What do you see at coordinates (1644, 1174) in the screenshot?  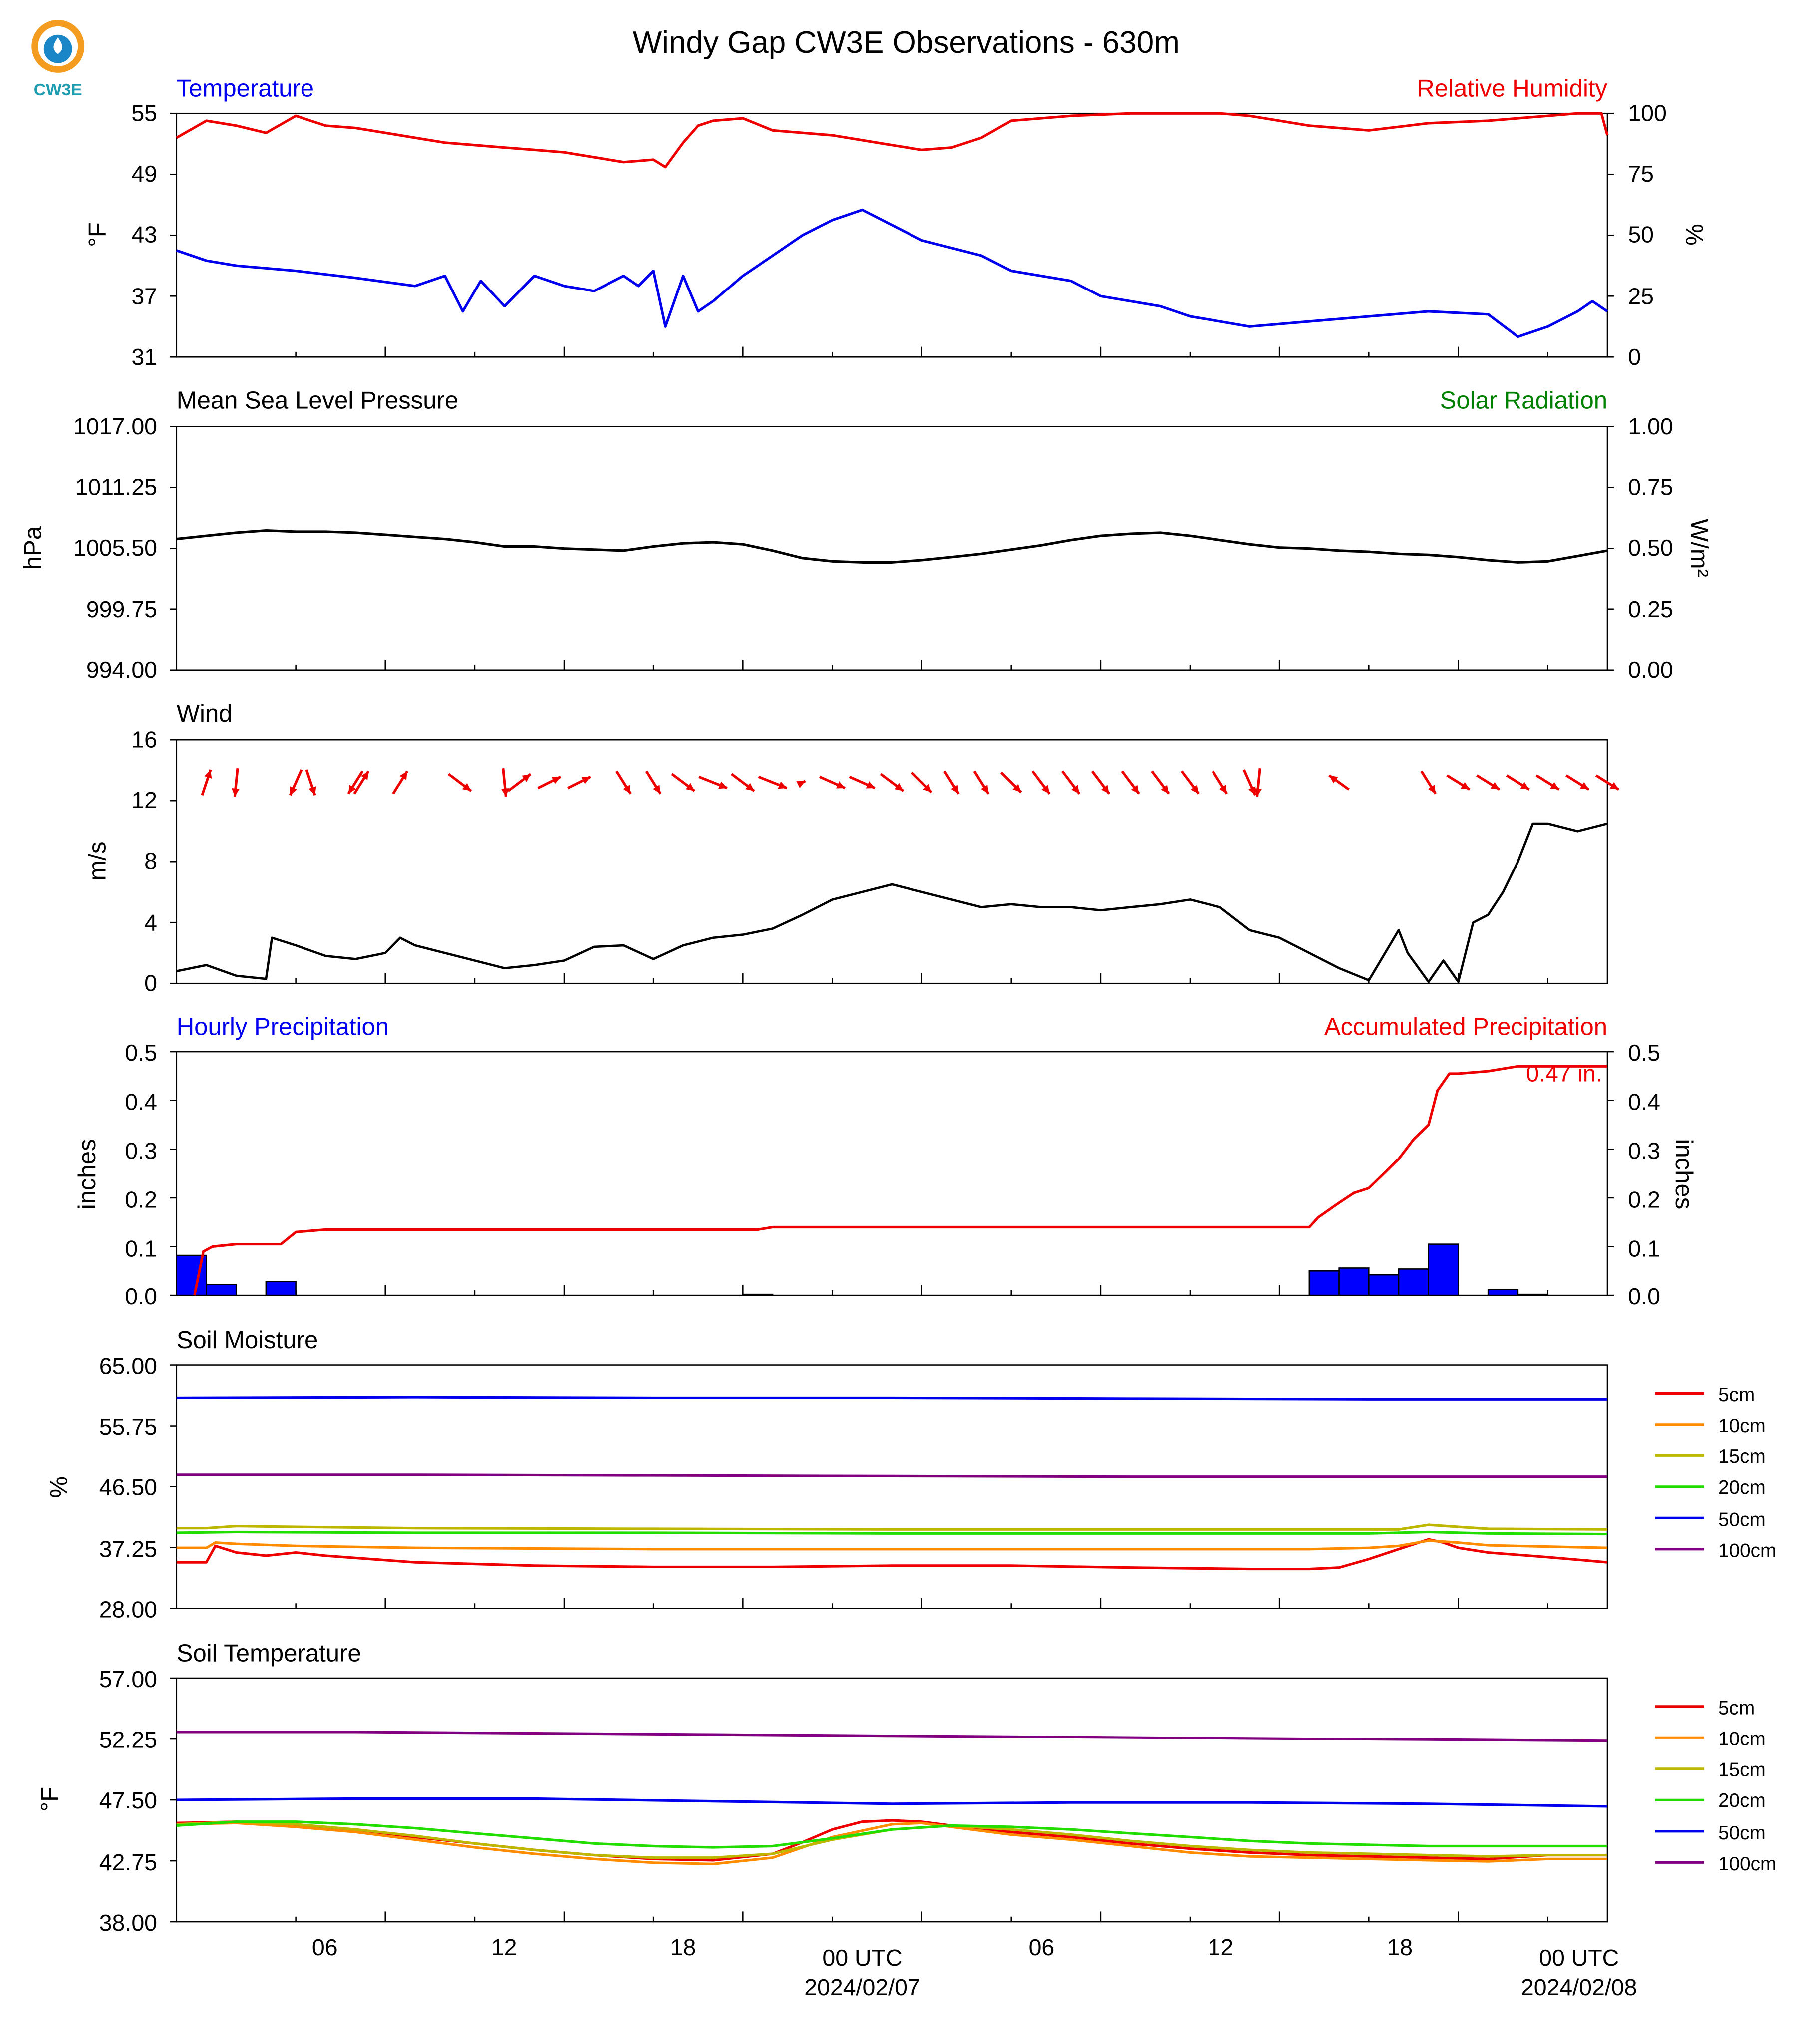 I see `precip-tick-labels-right: 0.5 0.4 0.3 0.2 0.1 0.0` at bounding box center [1644, 1174].